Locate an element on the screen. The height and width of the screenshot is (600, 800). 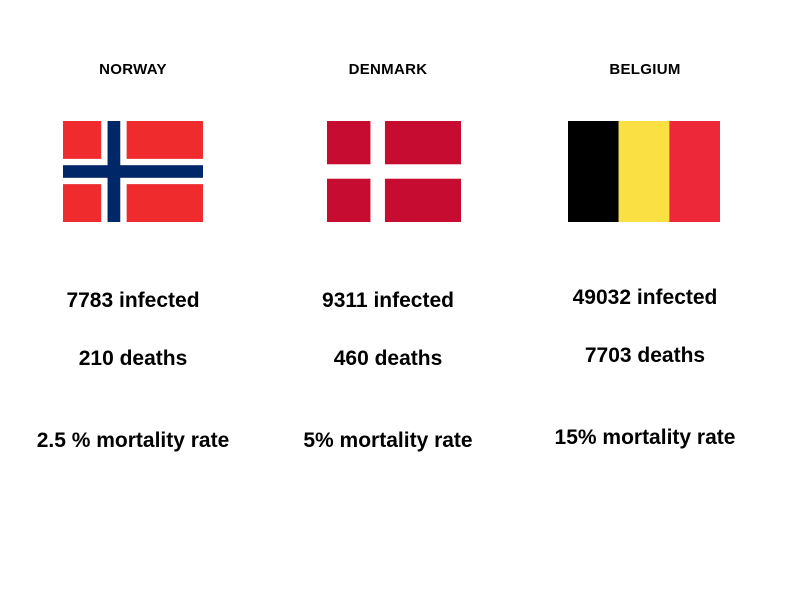
belgium-flag-image is located at coordinates (644, 171).